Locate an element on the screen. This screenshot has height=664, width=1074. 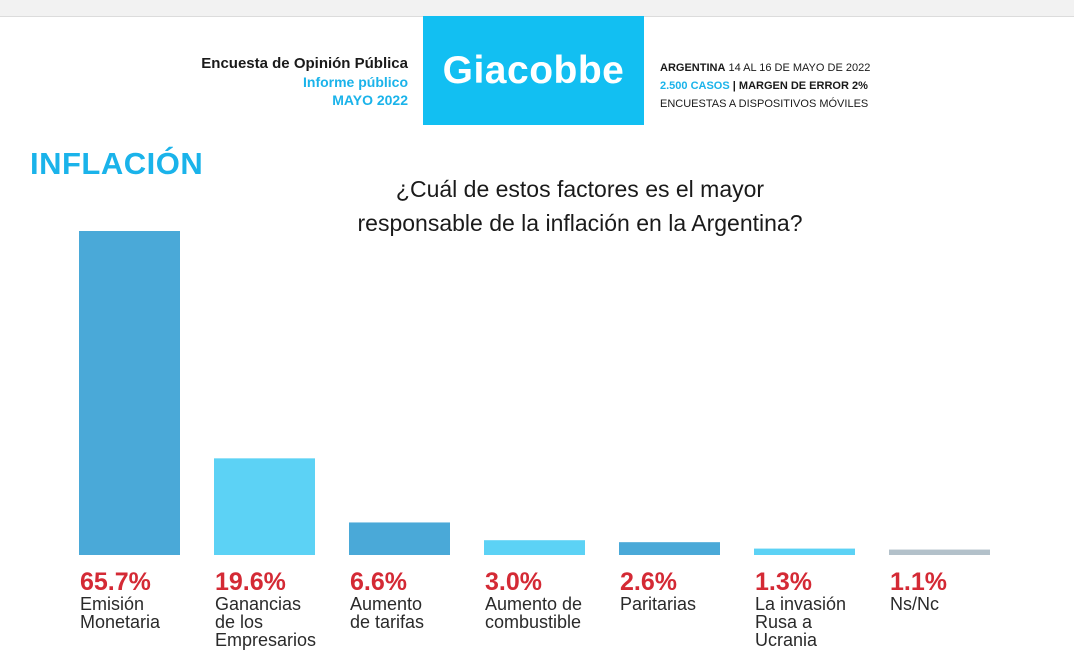
report-type: Informe público is located at coordinates (355, 82).